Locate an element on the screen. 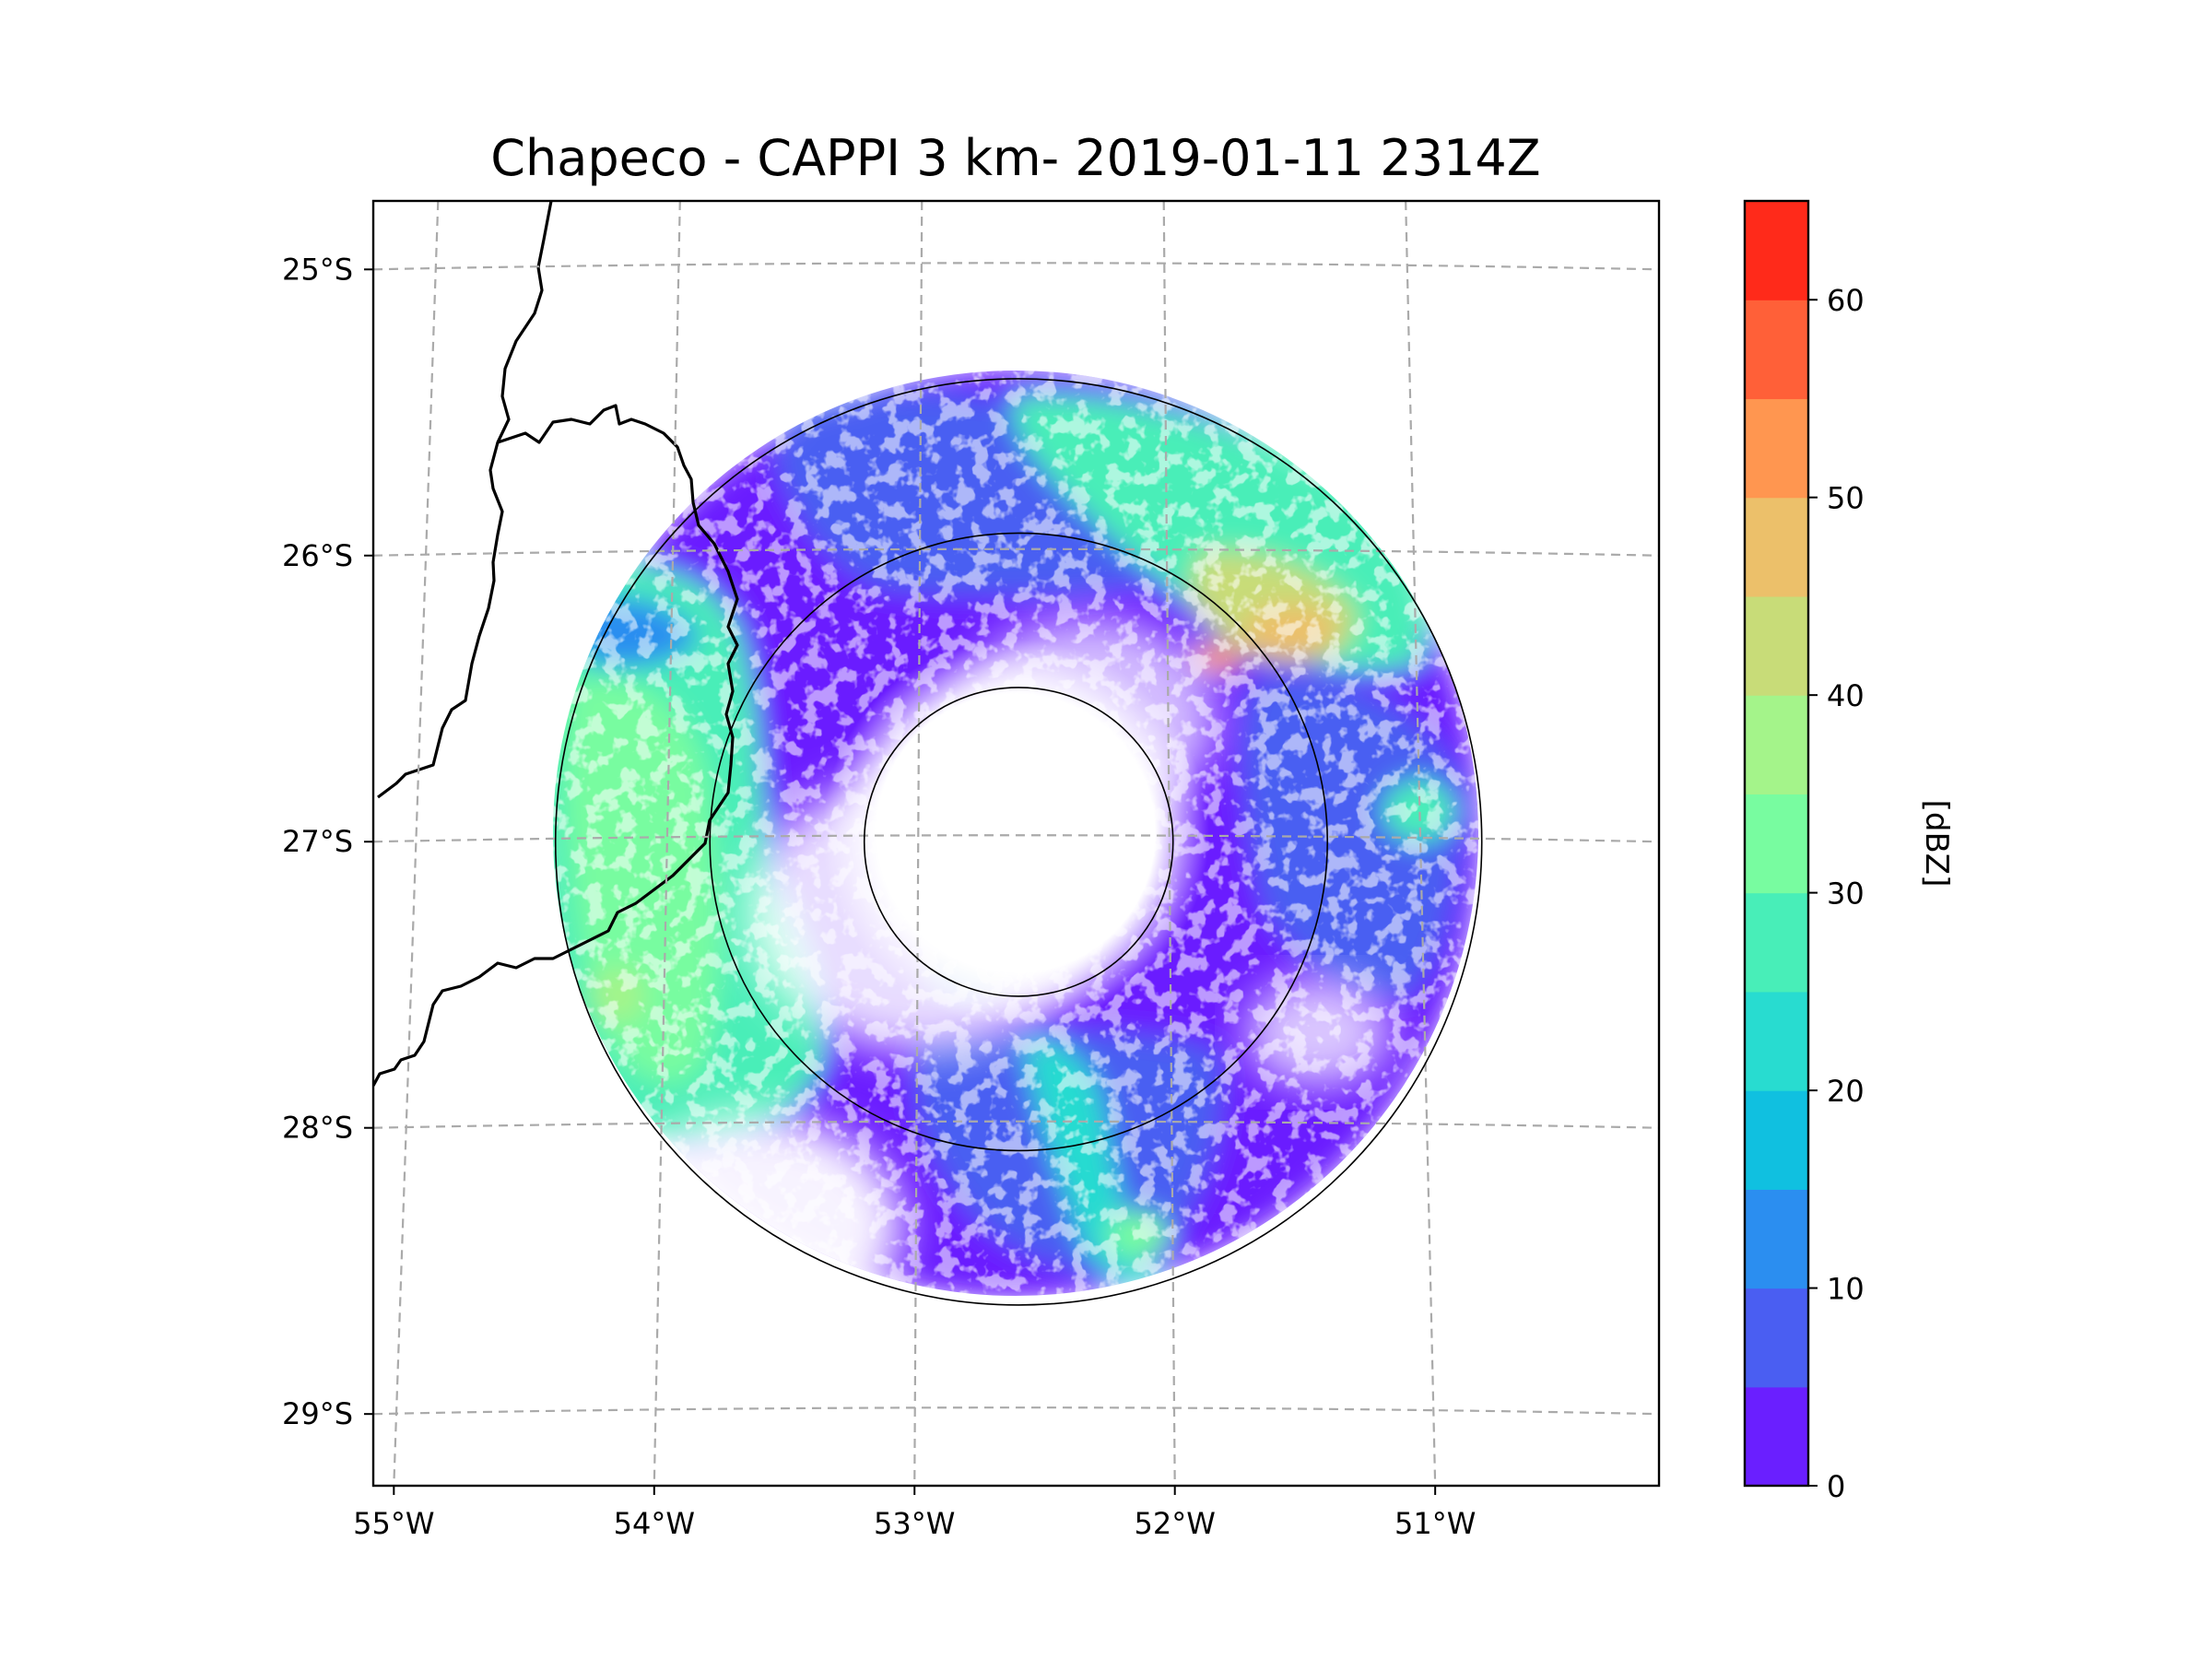 The width and height of the screenshot is (2212, 1659). border-argentina-parana is located at coordinates (556, 745).